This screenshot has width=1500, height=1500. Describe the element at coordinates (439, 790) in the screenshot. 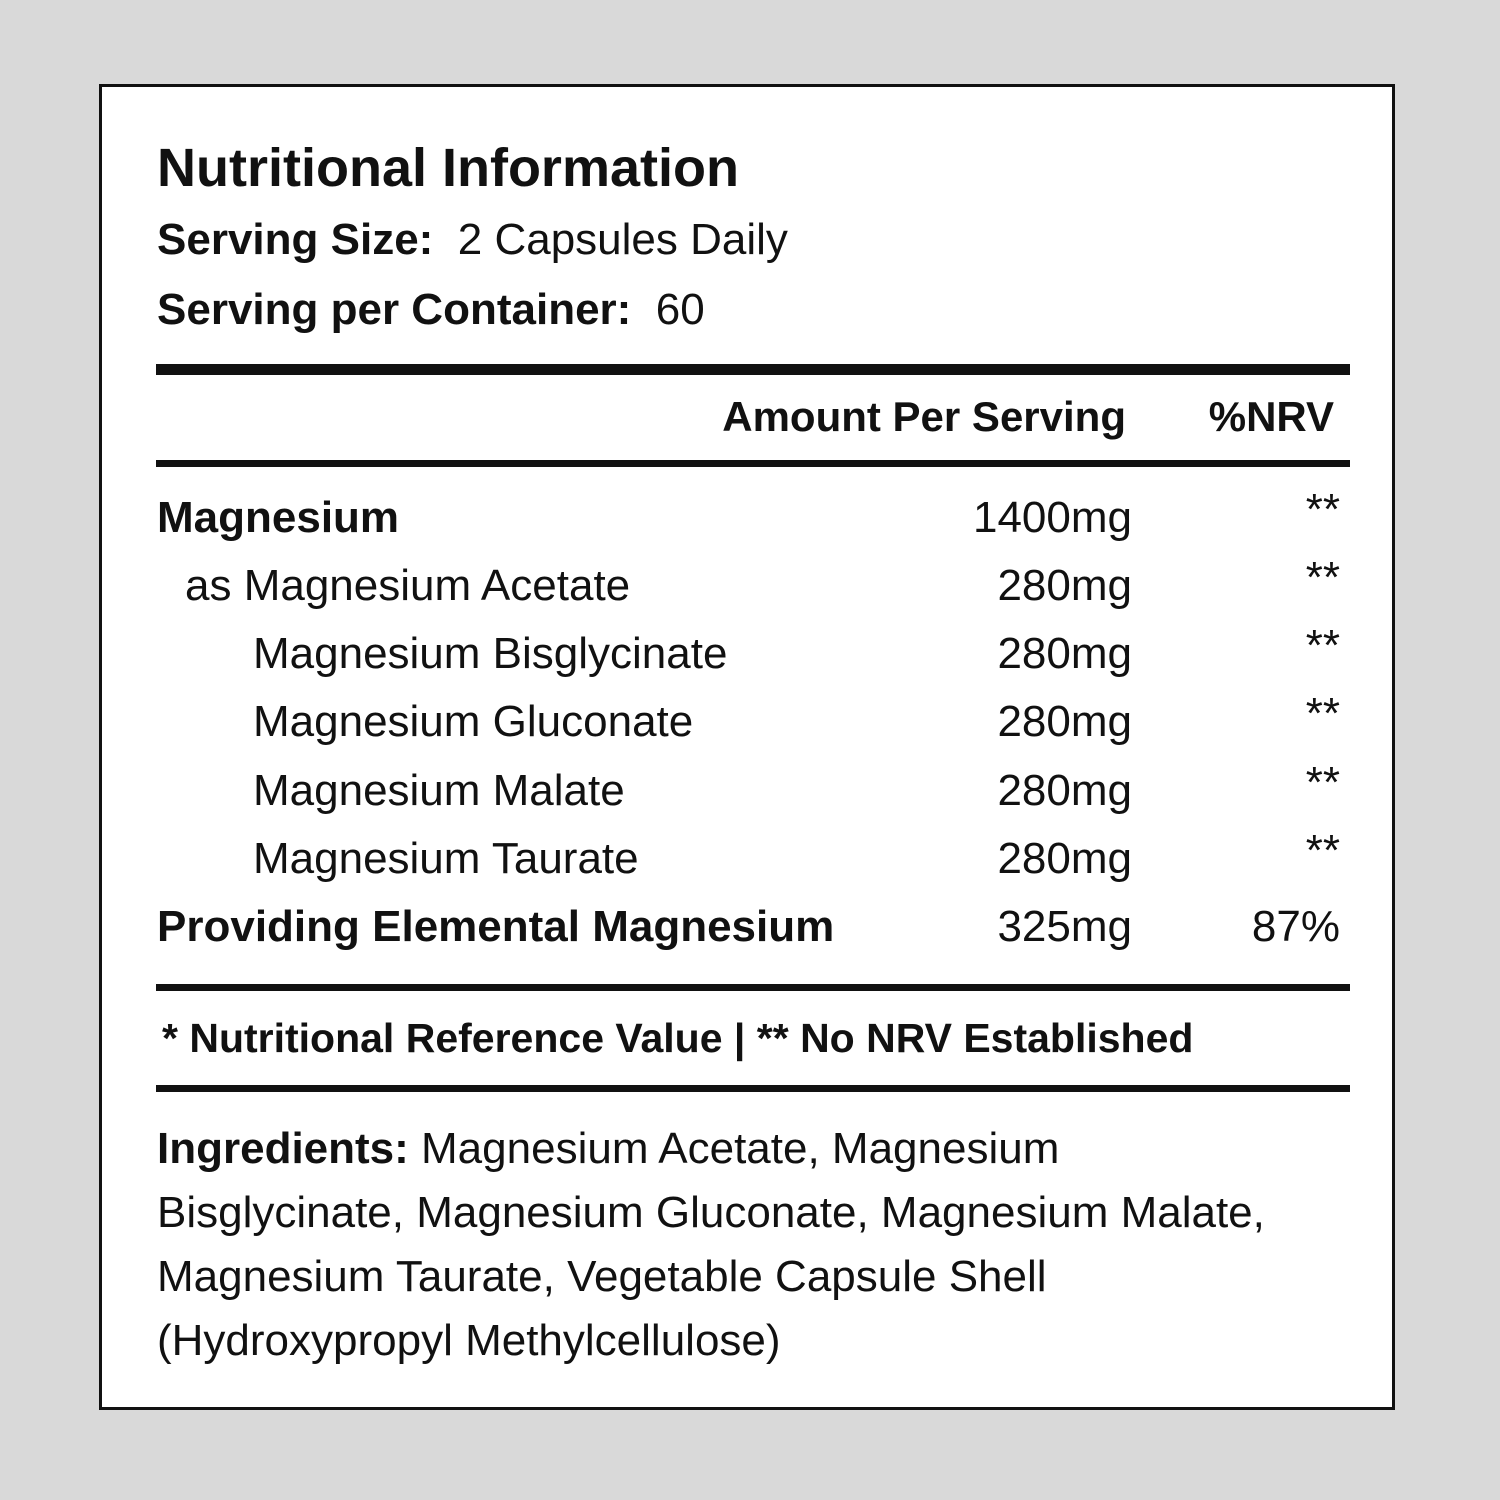

I see `nutrient-name: Magnesium Malate` at that location.